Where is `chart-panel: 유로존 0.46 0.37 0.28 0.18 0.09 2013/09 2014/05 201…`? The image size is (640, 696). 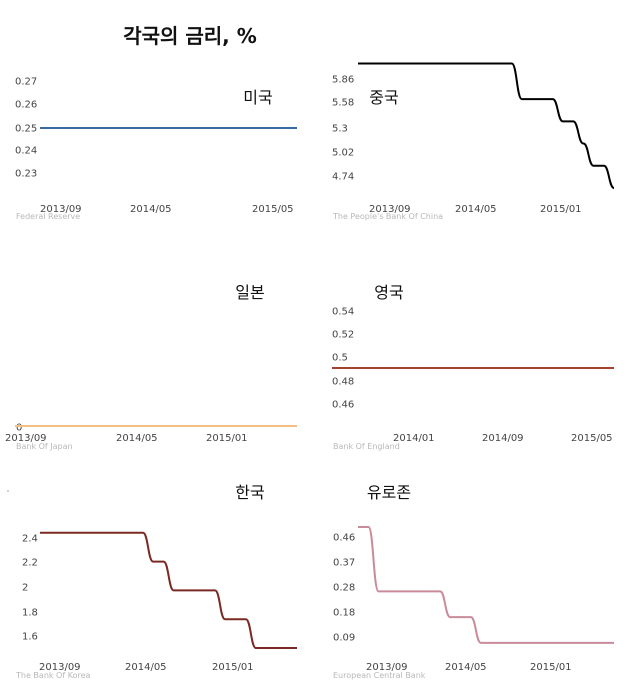 chart-panel: 유로존 0.46 0.37 0.28 0.18 0.09 2013/09 2014/05 201… is located at coordinates (473, 581).